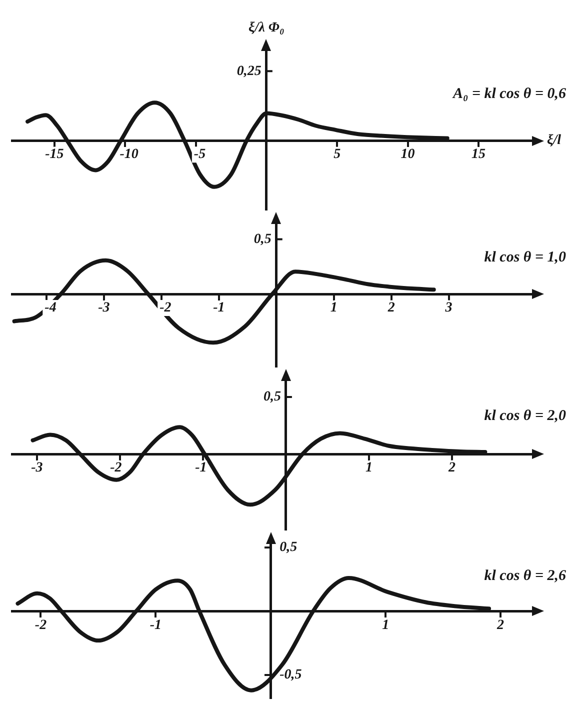 This screenshot has width=575, height=703. I want to click on x-tick-label: -15, so click(54, 154).